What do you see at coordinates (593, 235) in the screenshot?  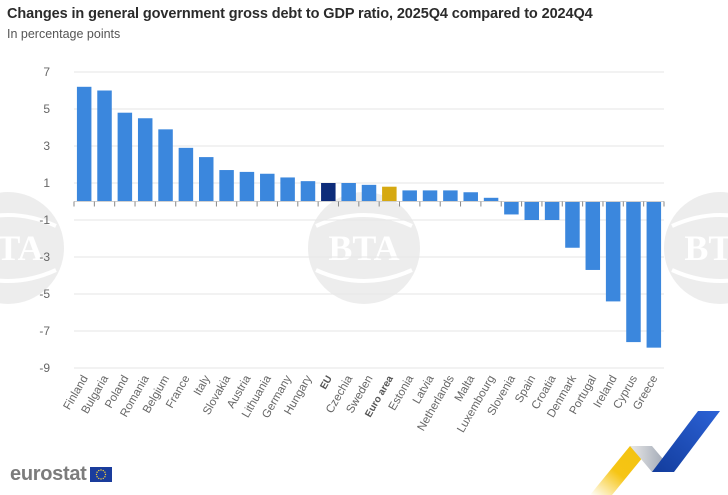 I see `bar-portugal` at bounding box center [593, 235].